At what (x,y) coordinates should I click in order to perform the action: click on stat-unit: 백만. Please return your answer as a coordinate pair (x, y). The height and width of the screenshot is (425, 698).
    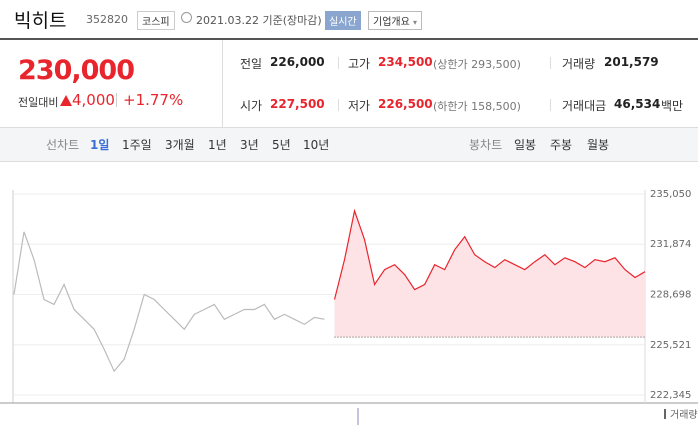
    Looking at the image, I should click on (672, 106).